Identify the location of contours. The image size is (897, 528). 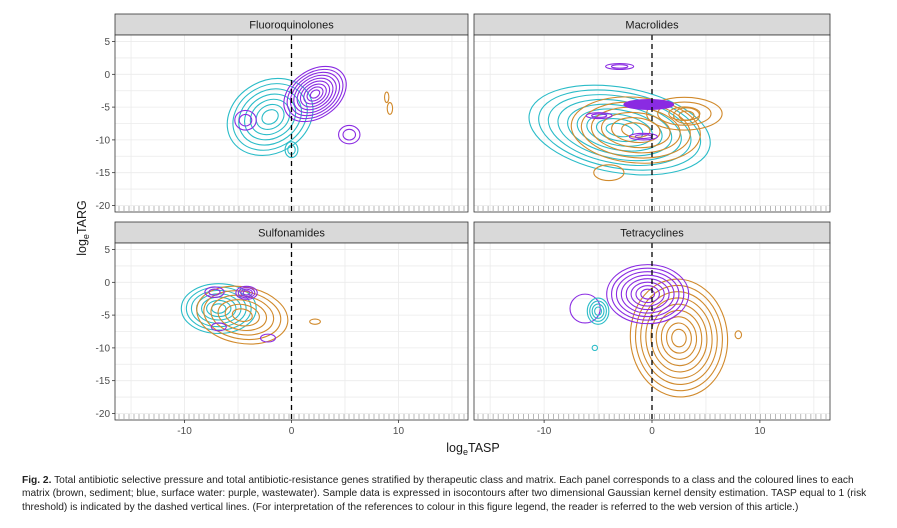
(656, 331).